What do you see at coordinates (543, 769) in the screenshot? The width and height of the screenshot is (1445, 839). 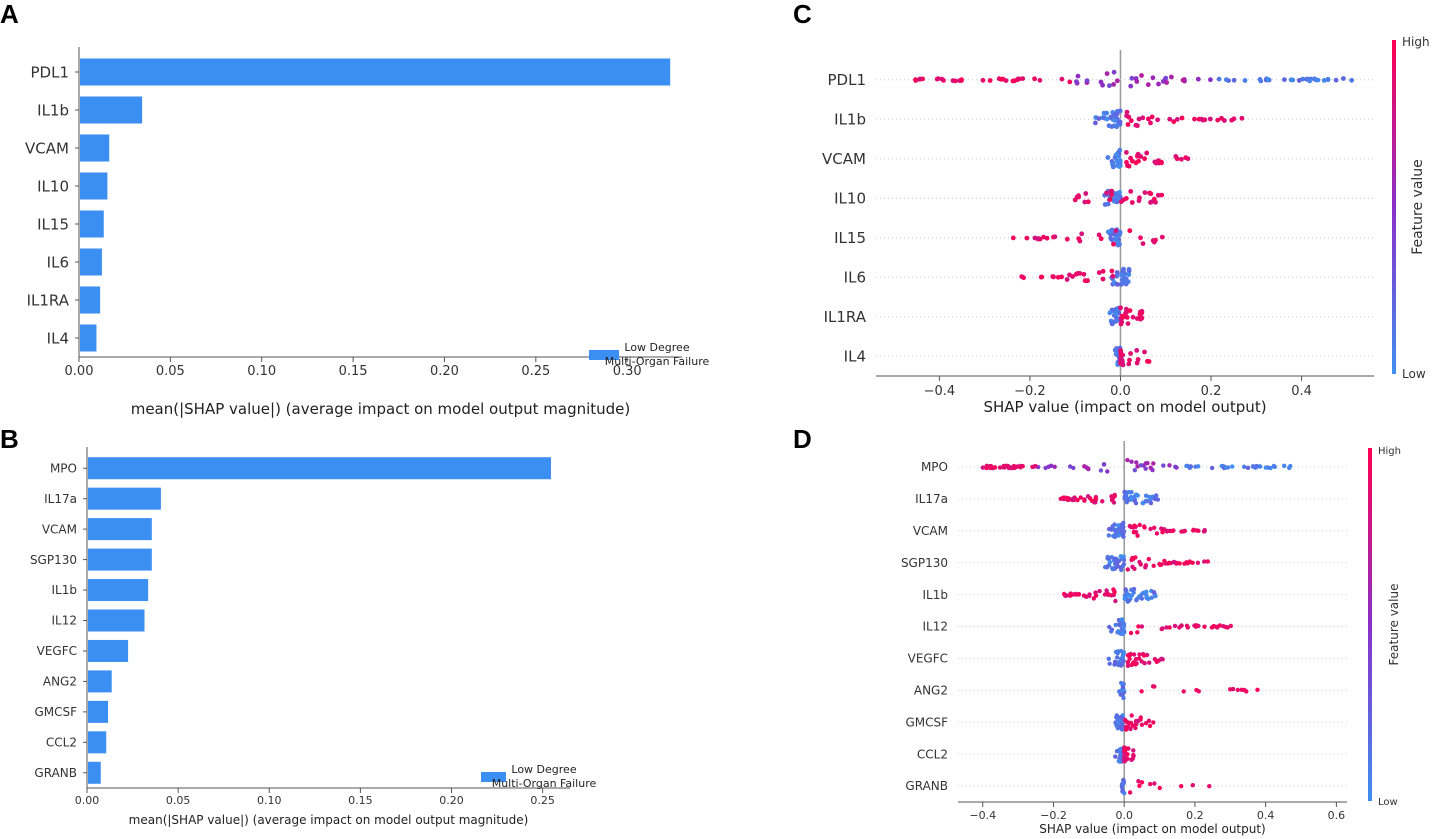 I see `legend-label-line1: Low Degree` at bounding box center [543, 769].